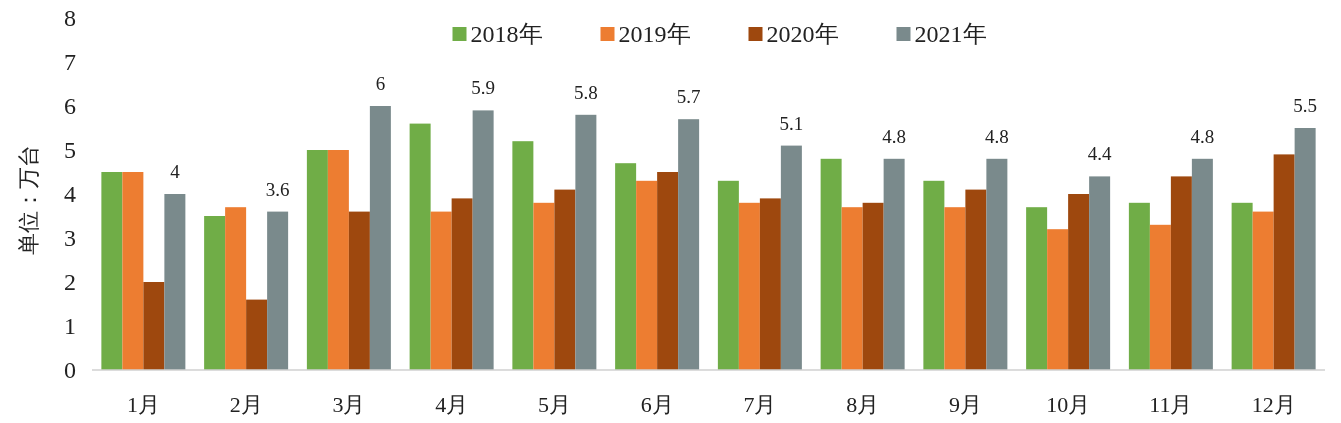 The width and height of the screenshot is (1341, 423). Describe the element at coordinates (1099, 154) in the screenshot. I see `data-label: 4.4` at that location.